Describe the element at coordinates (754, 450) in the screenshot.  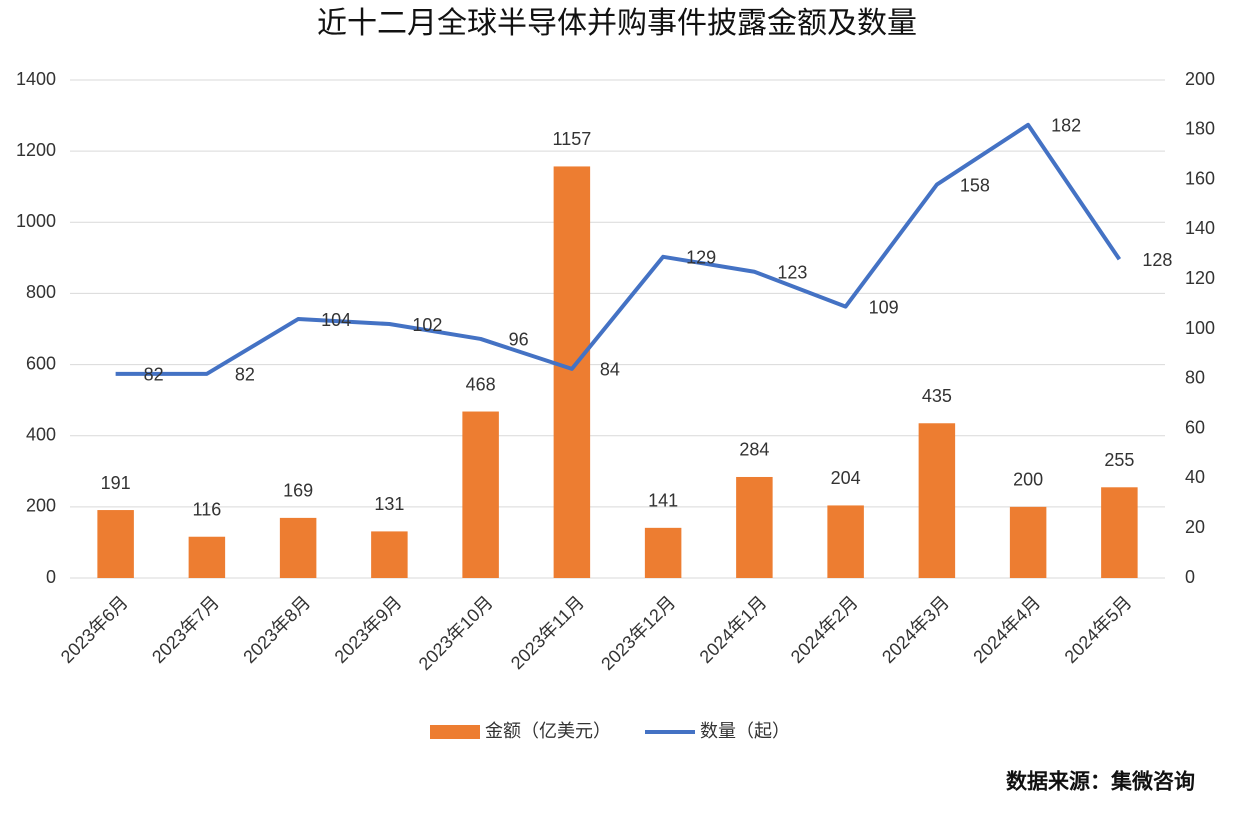
I see `bar-value-label: 284` at that location.